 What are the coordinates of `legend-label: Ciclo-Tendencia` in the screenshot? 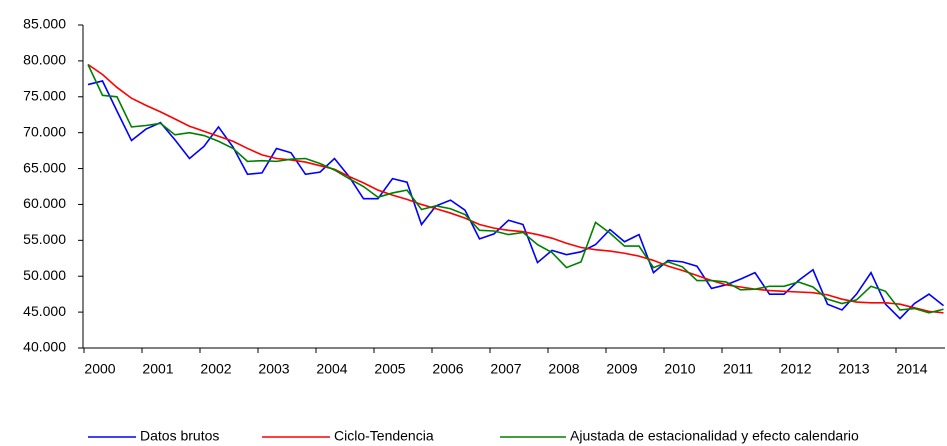 It's located at (384, 436).